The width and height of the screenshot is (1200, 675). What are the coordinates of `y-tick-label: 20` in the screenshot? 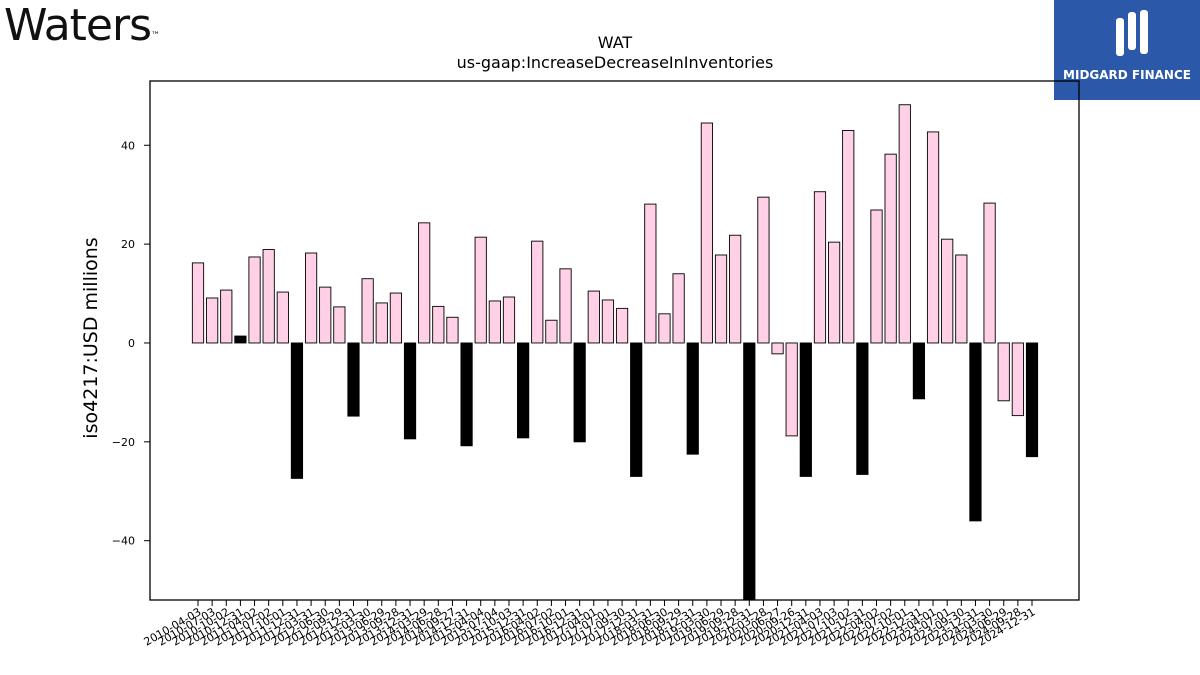 It's located at (128, 244).